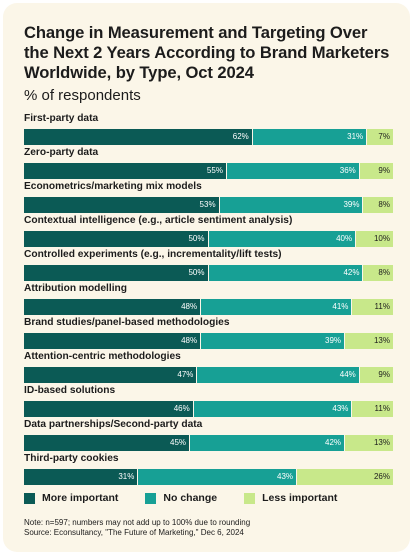  I want to click on no-change-segment: 41%, so click(277, 307).